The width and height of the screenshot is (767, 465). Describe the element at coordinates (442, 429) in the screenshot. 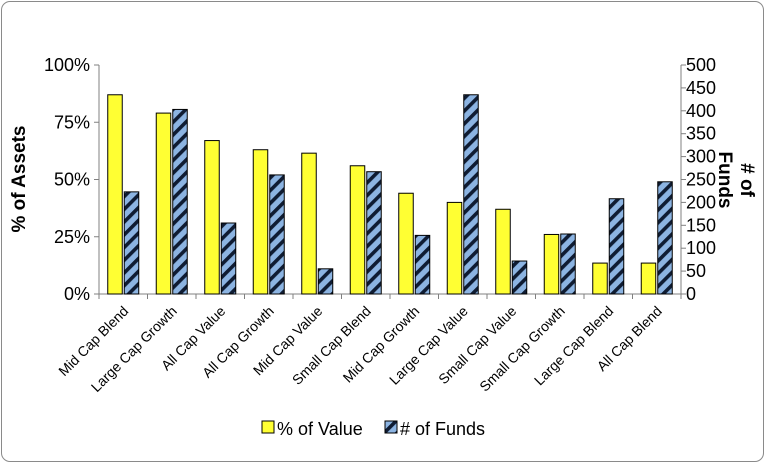

I see `legend-label-funds: # of Funds` at that location.